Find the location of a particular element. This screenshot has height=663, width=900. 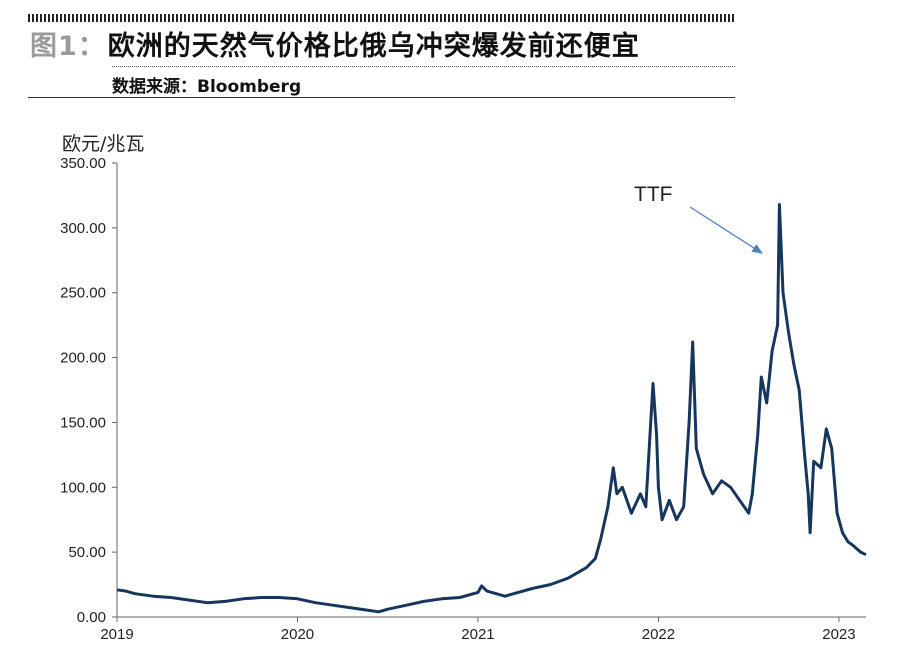

y-tick-label: 250.00 is located at coordinates (83, 293).